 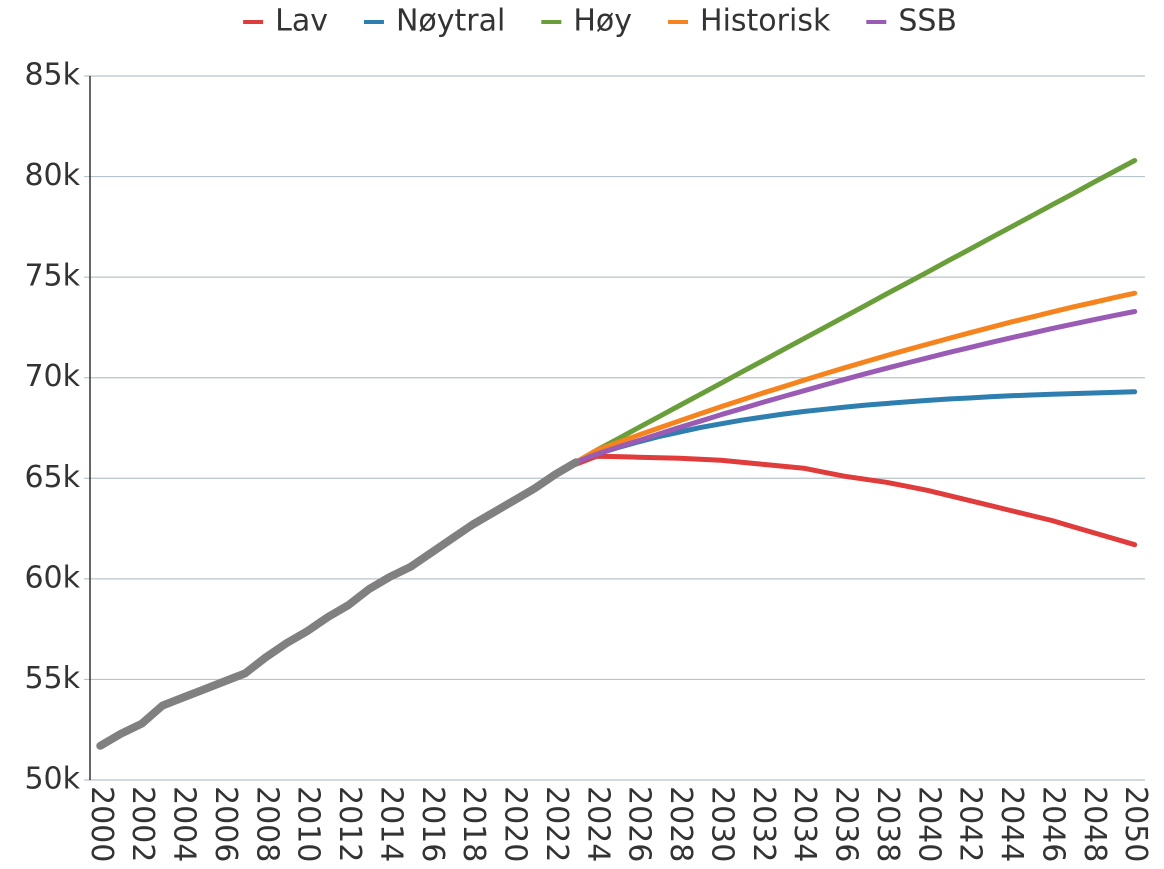 I want to click on x-tick-label: 2038, so click(x=887, y=824).